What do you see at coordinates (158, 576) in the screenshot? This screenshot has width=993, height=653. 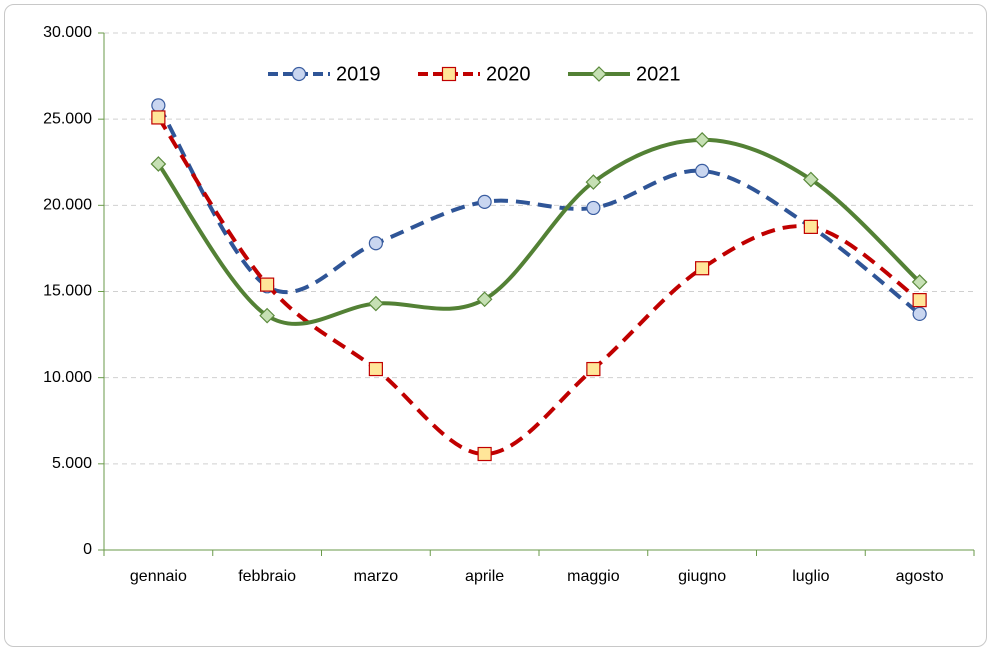 I see `x-tick-label: gennaio` at bounding box center [158, 576].